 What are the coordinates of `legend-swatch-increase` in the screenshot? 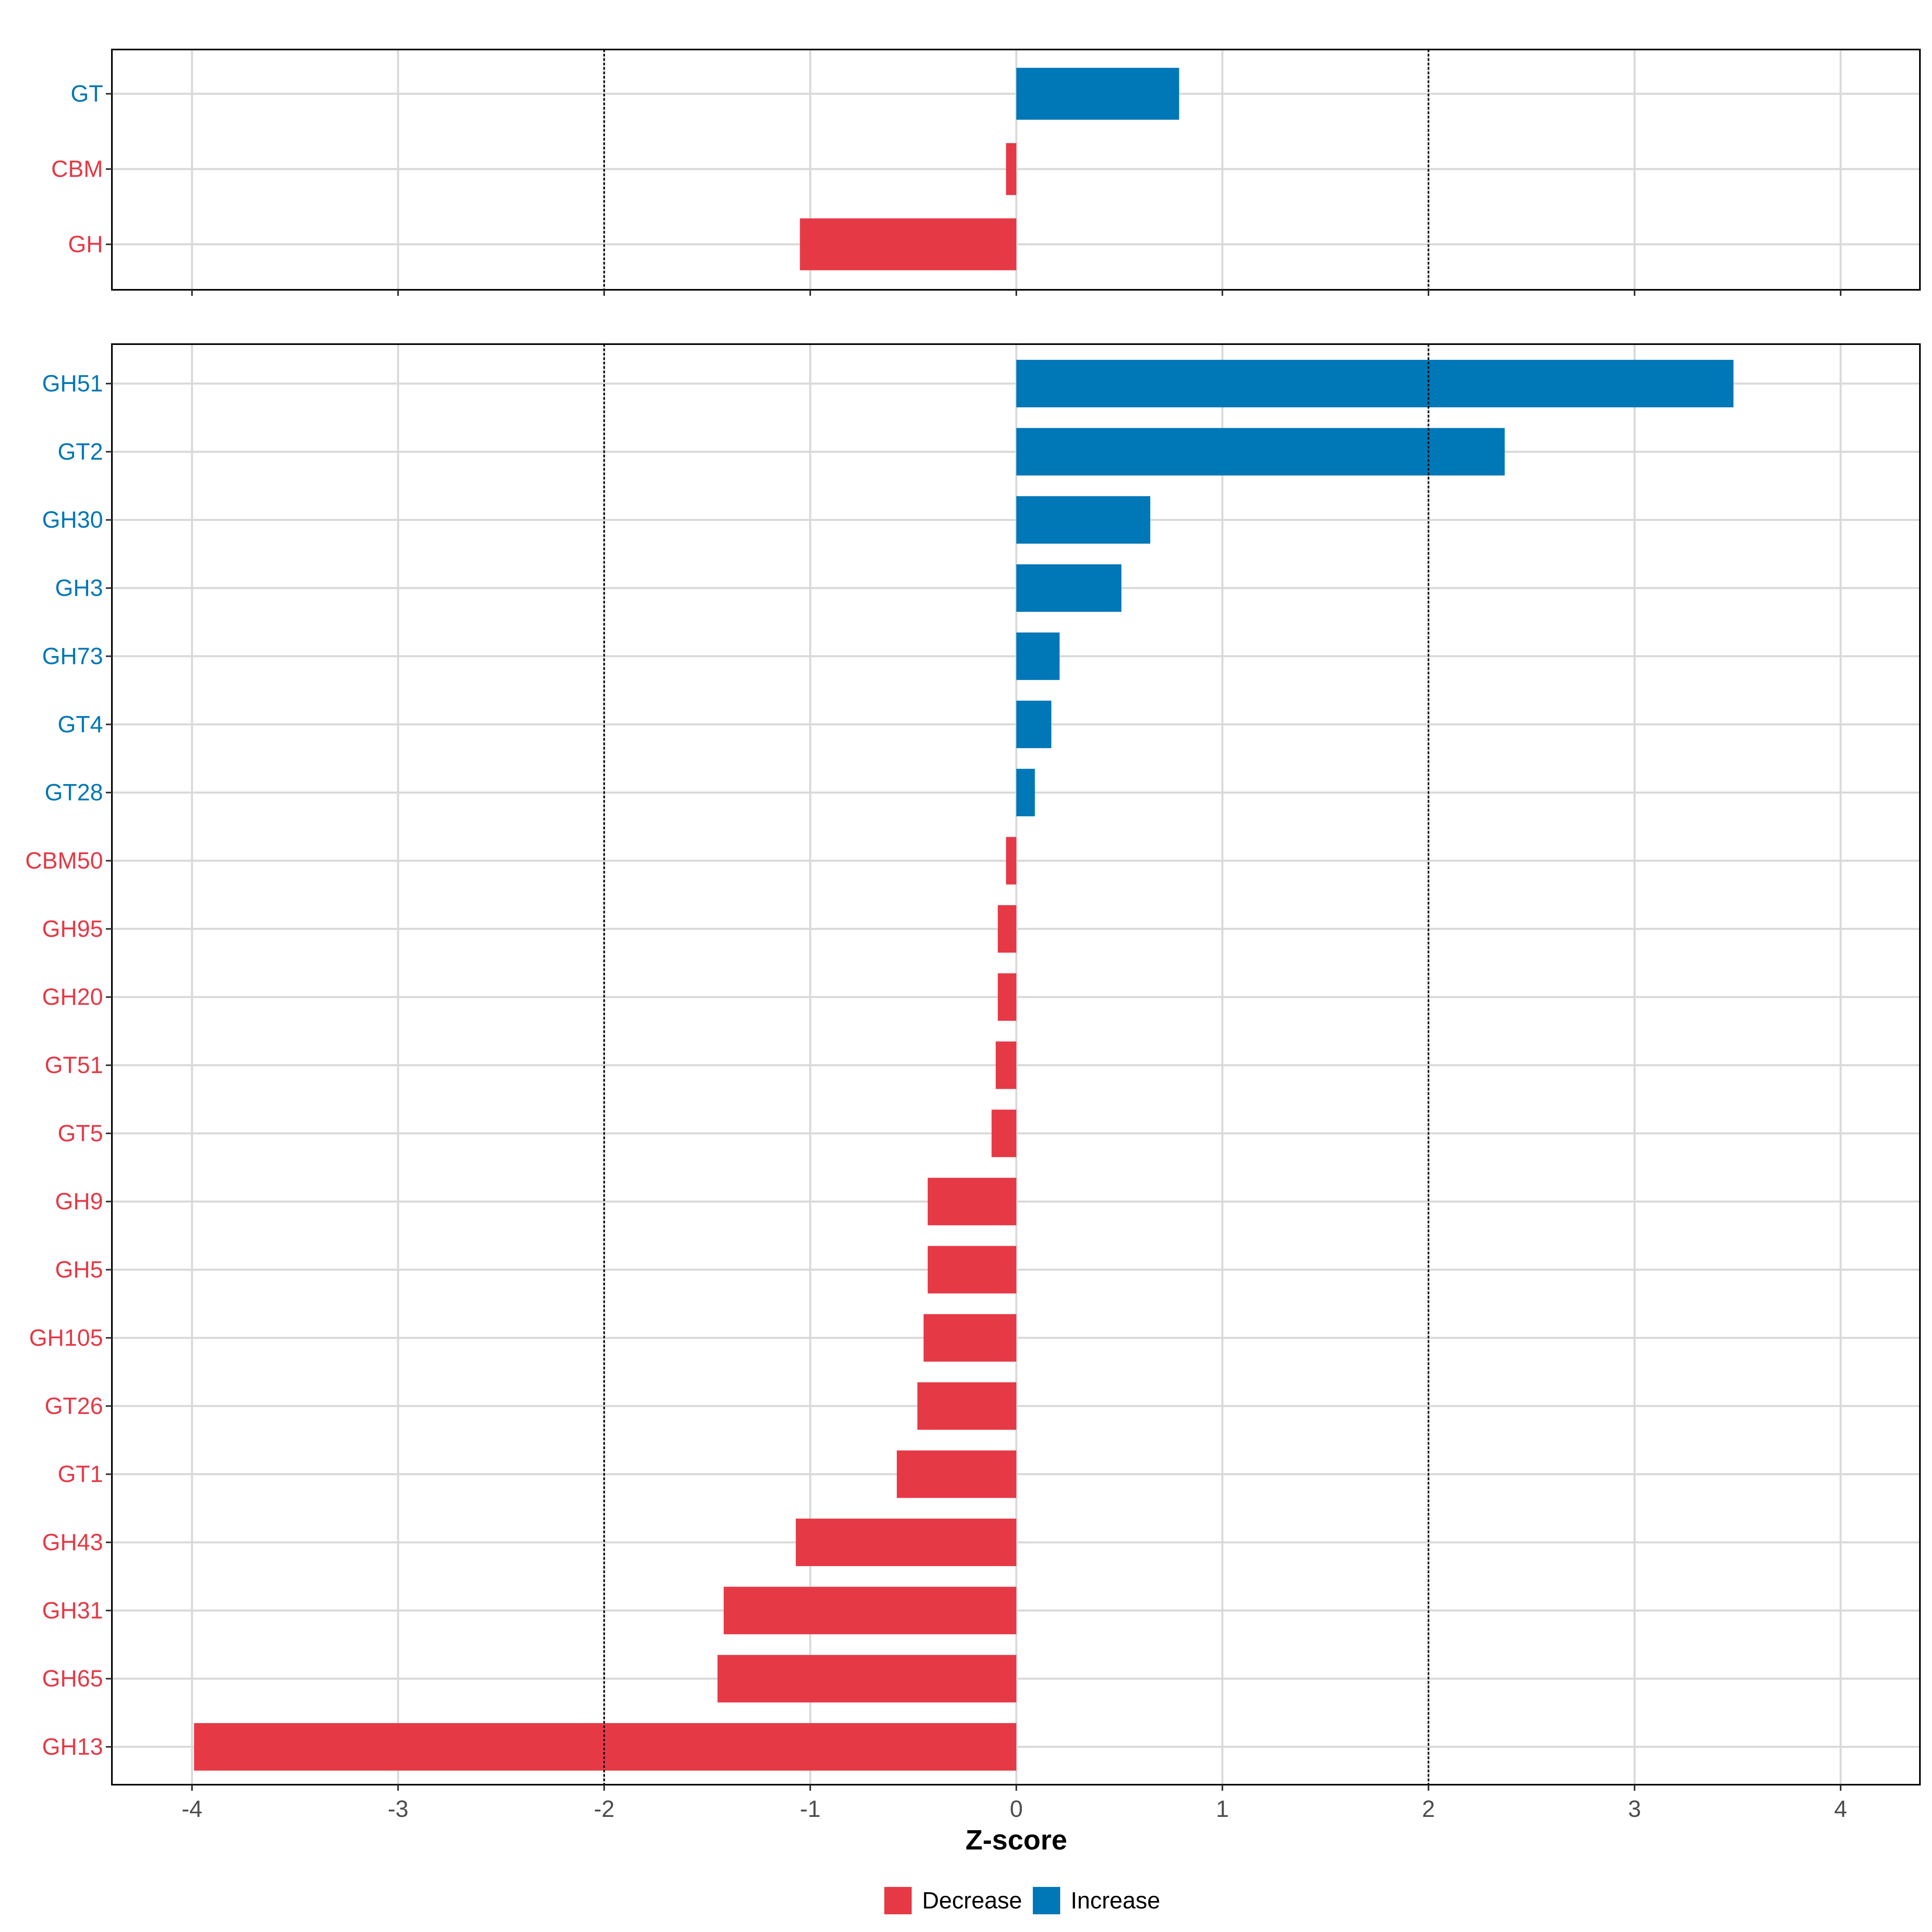 It's located at (1046, 1900).